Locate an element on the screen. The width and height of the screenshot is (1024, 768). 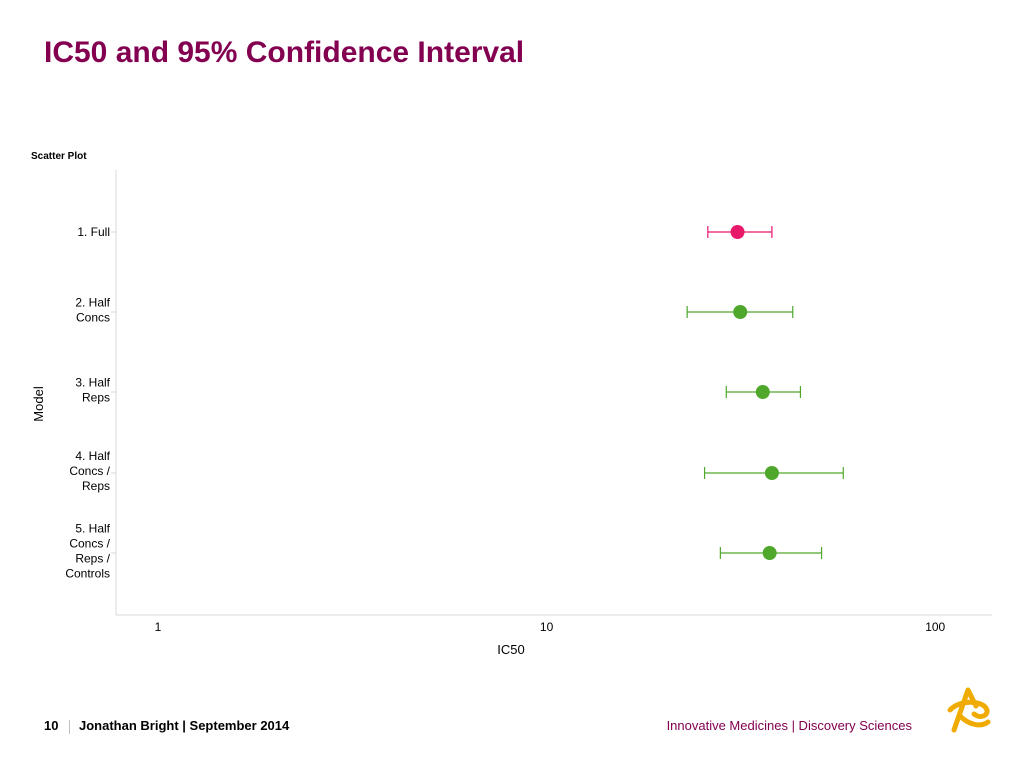
footer-divider is located at coordinates (69, 727).